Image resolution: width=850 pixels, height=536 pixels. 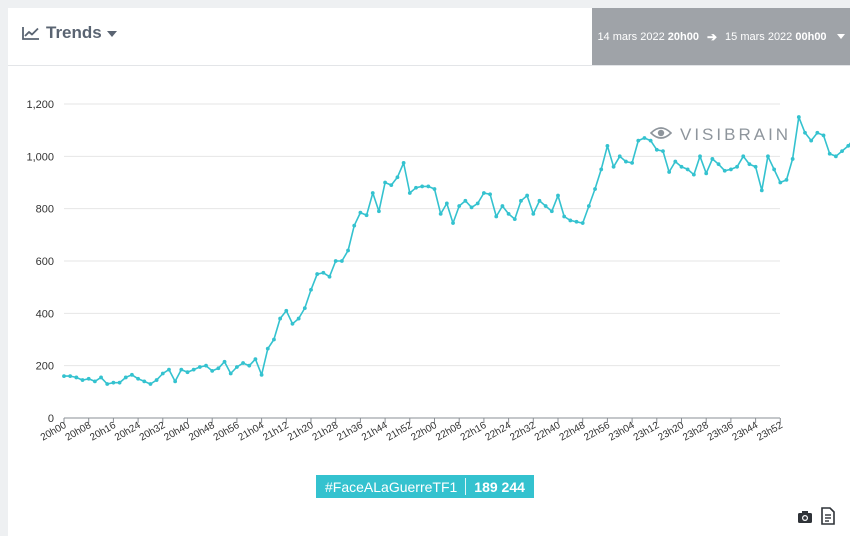 I want to click on camera-icon, so click(x=805, y=519).